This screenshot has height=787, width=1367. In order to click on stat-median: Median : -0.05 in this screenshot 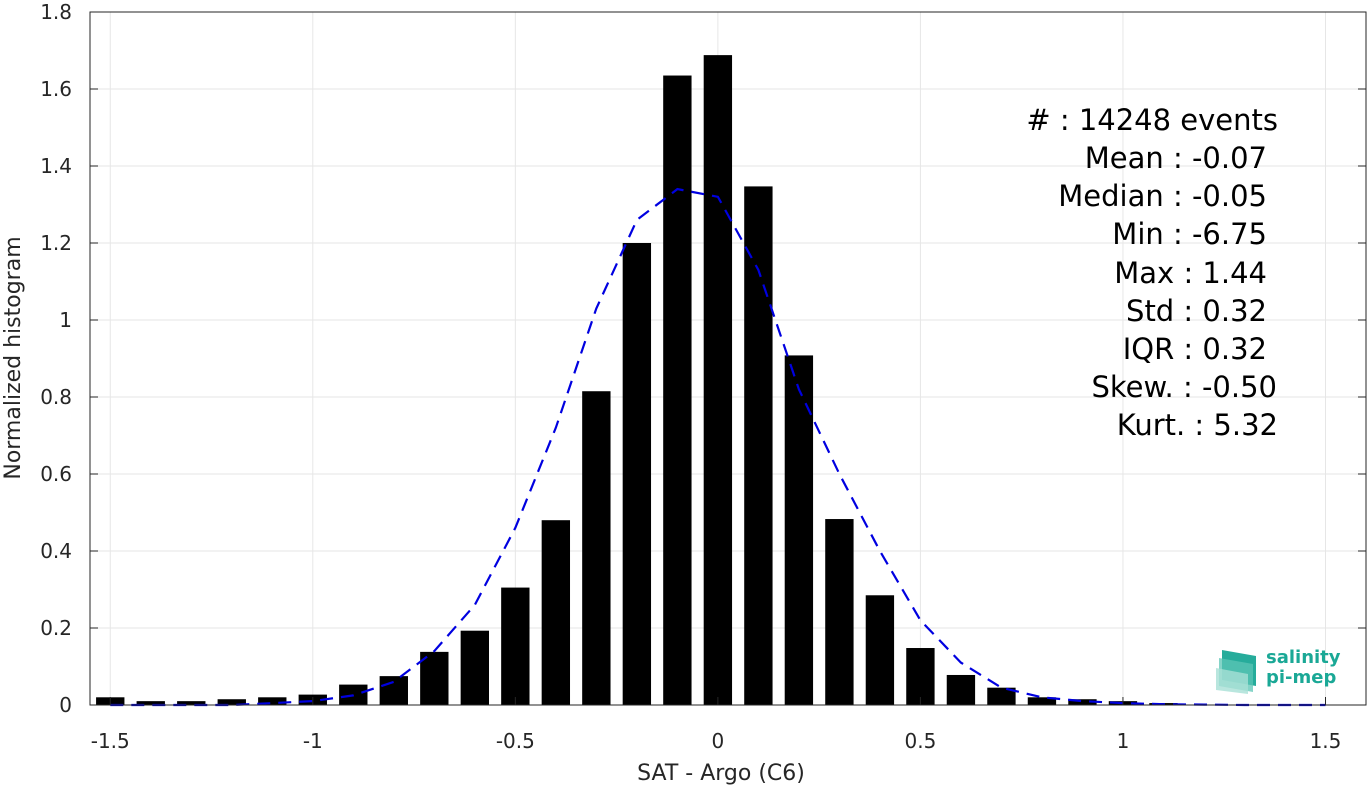, I will do `click(1162, 196)`.